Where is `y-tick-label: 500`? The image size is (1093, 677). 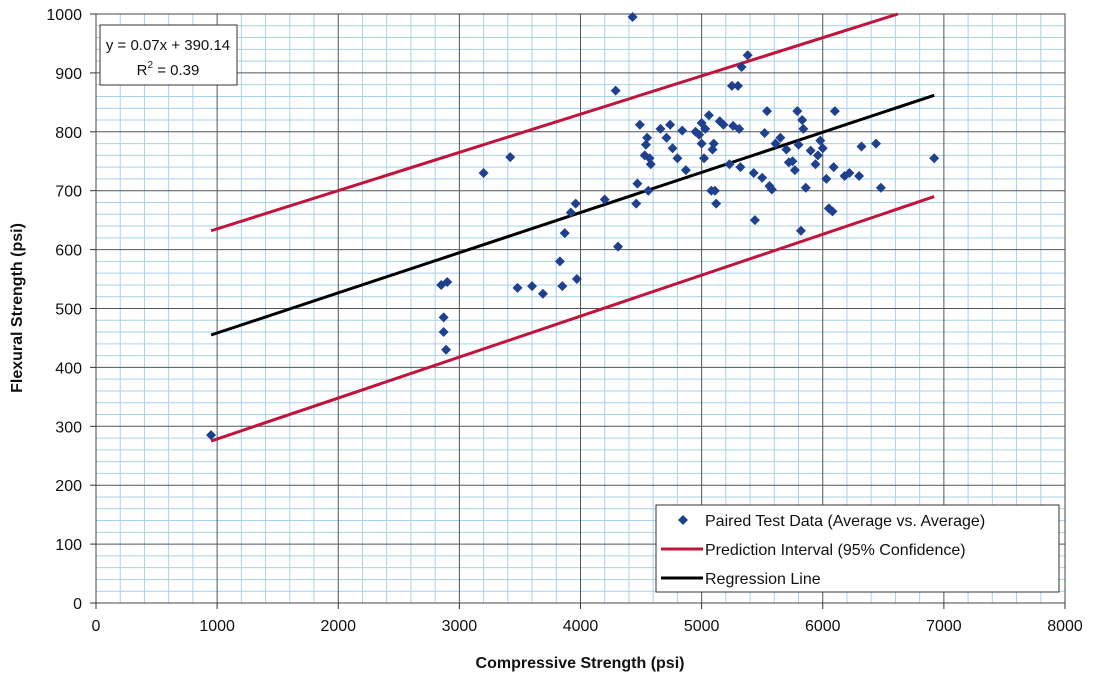
y-tick-label: 500 is located at coordinates (68, 310).